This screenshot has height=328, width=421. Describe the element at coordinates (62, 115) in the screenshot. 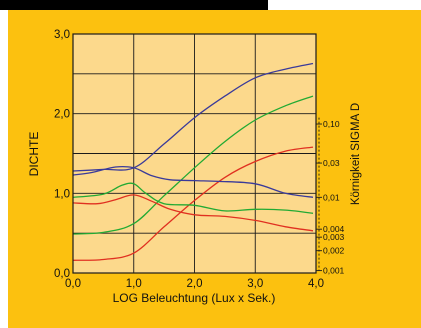

I see `y-tick-label: 2,0` at that location.